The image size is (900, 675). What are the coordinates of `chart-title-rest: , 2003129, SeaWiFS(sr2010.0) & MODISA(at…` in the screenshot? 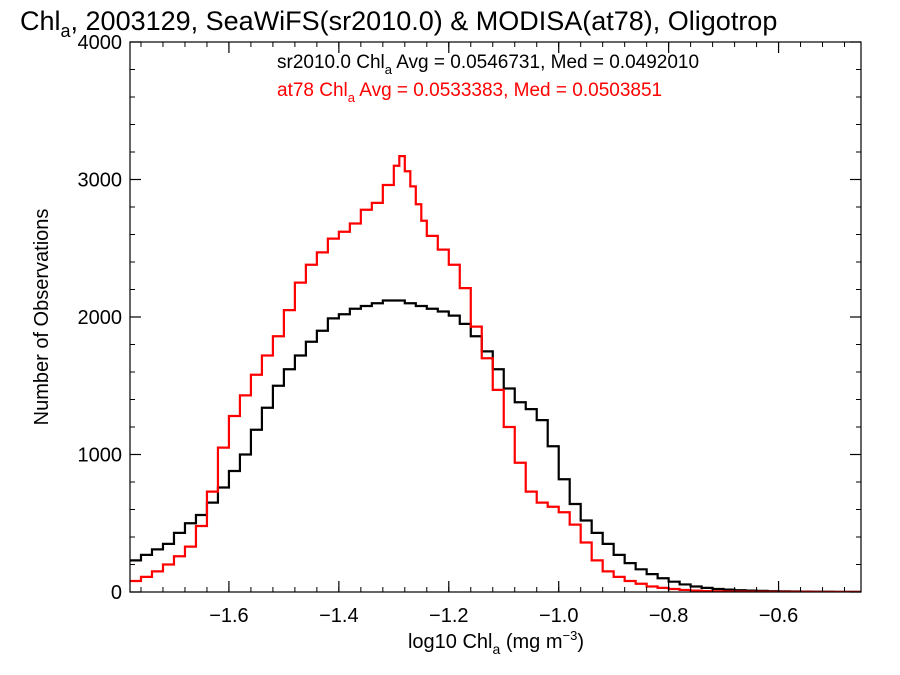 It's located at (424, 21).